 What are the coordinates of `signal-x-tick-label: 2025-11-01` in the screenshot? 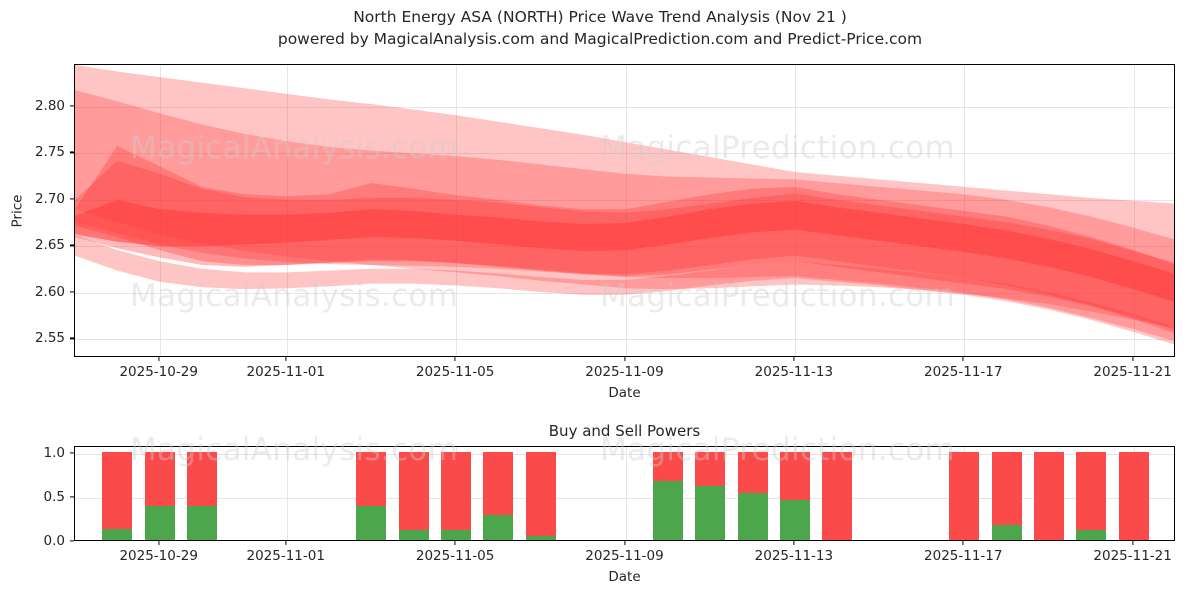 It's located at (285, 556).